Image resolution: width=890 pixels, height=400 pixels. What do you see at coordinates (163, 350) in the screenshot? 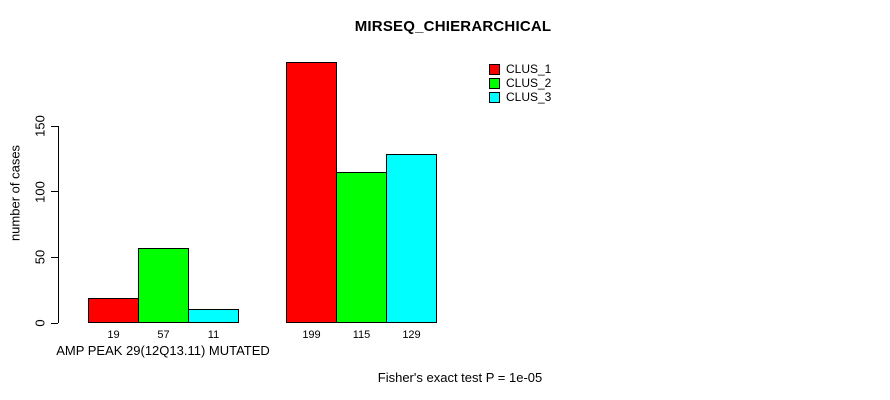
I see `x-axis-group-label: AMP PEAK 29(12Q13.11) MUTATED` at bounding box center [163, 350].